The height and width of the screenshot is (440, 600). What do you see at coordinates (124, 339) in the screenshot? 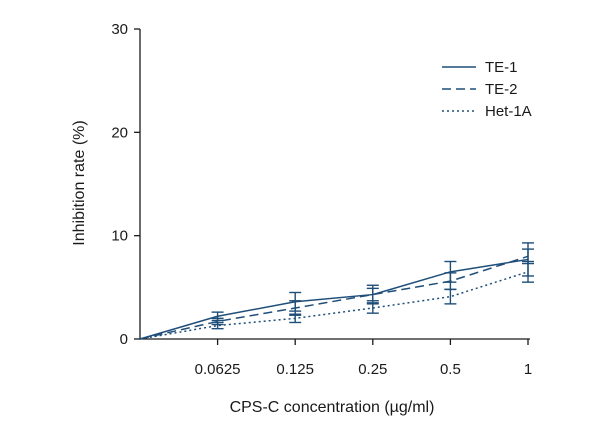
I see `y-tick-label: 0` at bounding box center [124, 339].